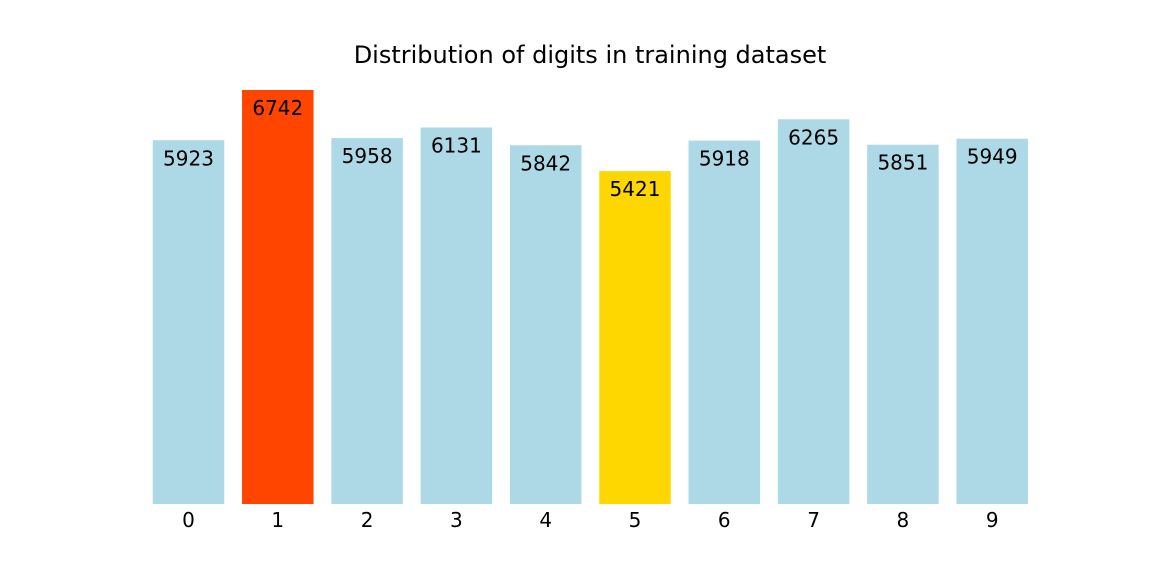 The height and width of the screenshot is (576, 1152). What do you see at coordinates (188, 158) in the screenshot?
I see `data-label-0: 5923` at bounding box center [188, 158].